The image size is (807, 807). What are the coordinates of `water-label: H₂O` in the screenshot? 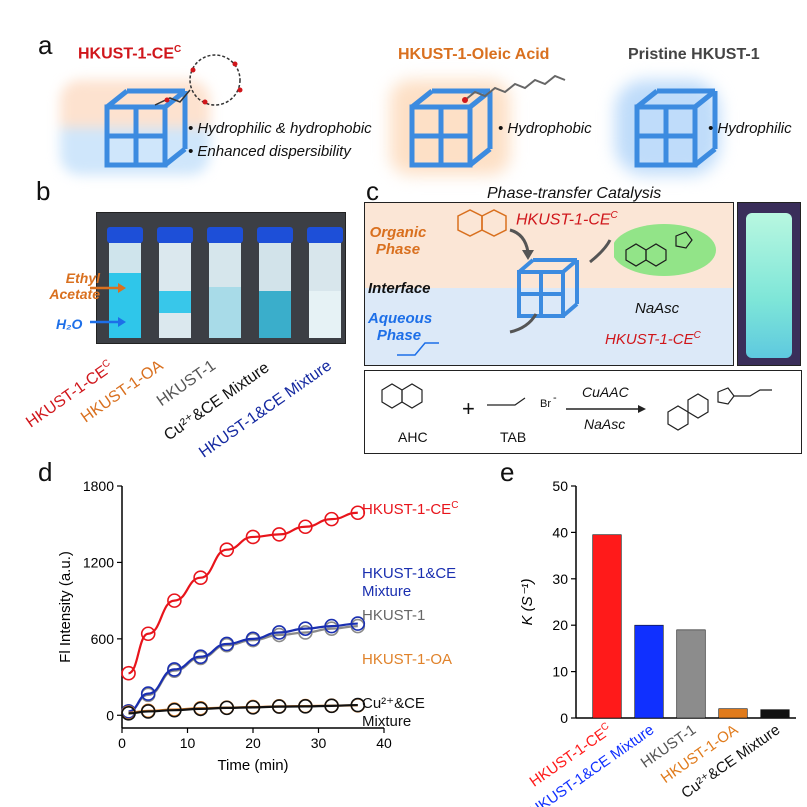 It's located at (69, 324).